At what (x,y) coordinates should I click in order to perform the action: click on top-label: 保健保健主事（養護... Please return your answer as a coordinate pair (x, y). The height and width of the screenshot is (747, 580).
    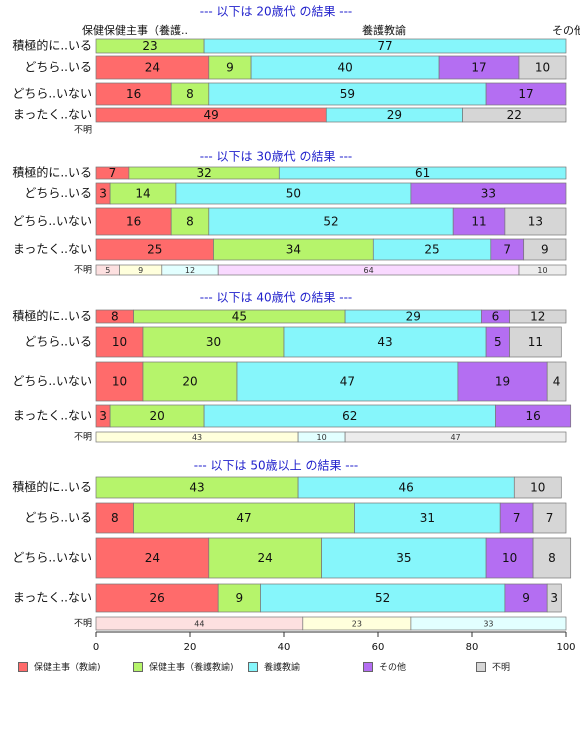
    Looking at the image, I should click on (135, 30).